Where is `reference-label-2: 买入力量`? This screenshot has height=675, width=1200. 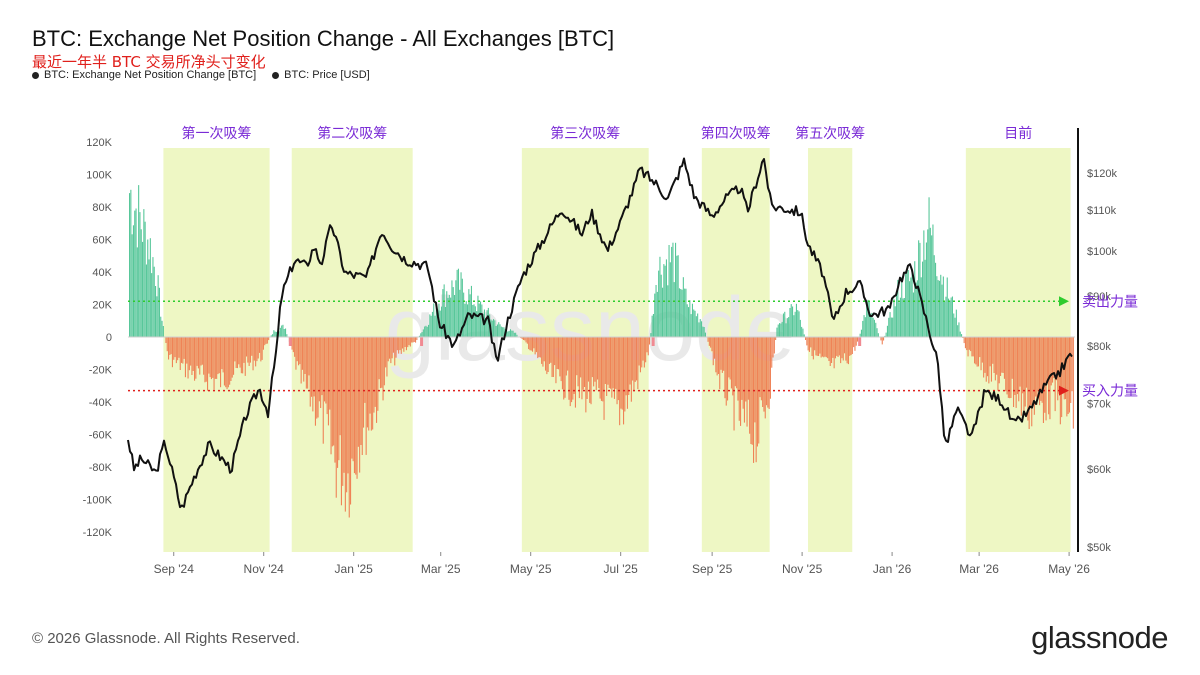 reference-label-2: 买入力量 is located at coordinates (1110, 392).